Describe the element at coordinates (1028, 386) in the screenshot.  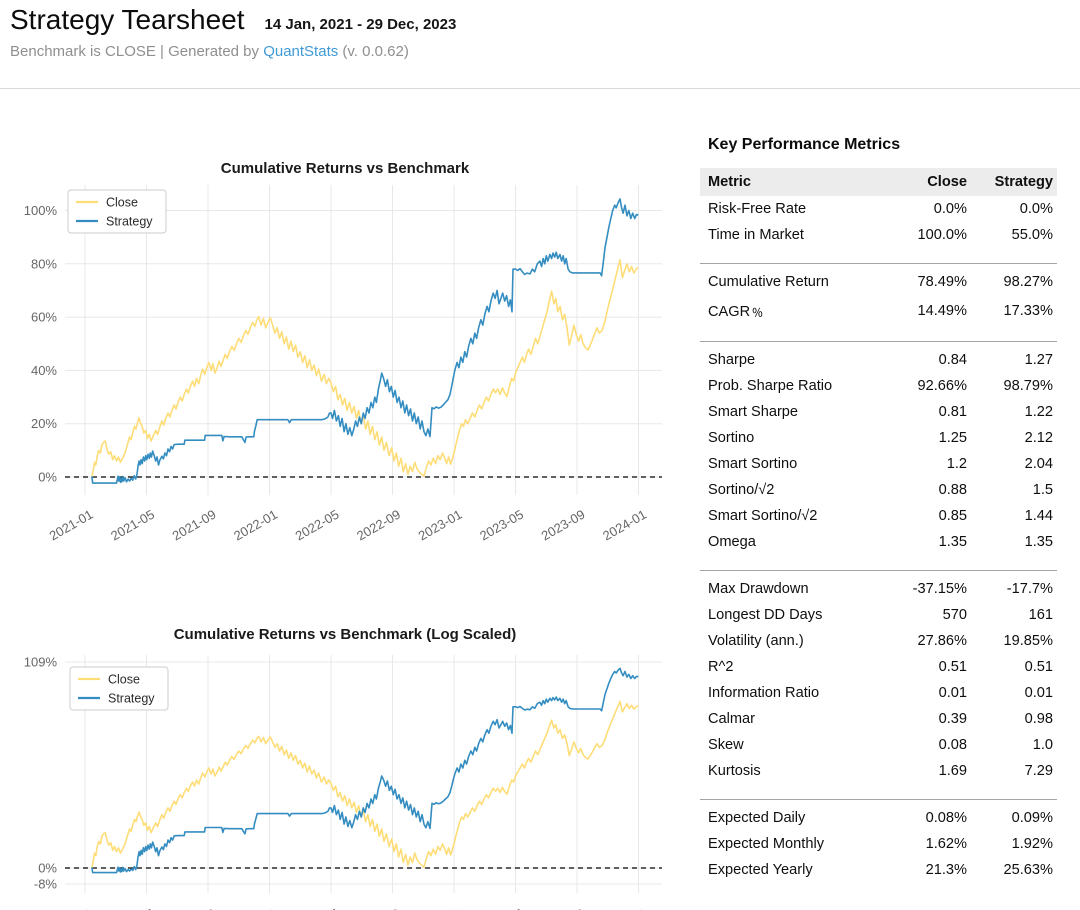
I see `metric-value-strategy: 98.79%` at that location.